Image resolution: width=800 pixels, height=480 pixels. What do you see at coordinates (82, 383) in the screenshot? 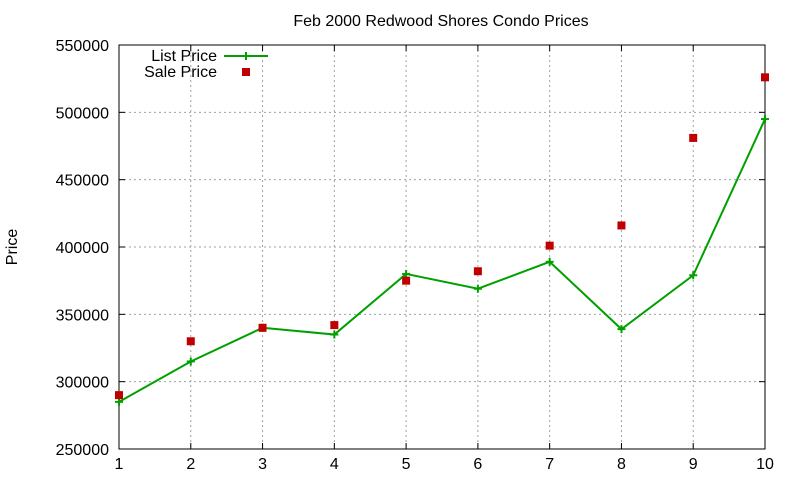
I see `y-tick-label: 300000` at bounding box center [82, 383].